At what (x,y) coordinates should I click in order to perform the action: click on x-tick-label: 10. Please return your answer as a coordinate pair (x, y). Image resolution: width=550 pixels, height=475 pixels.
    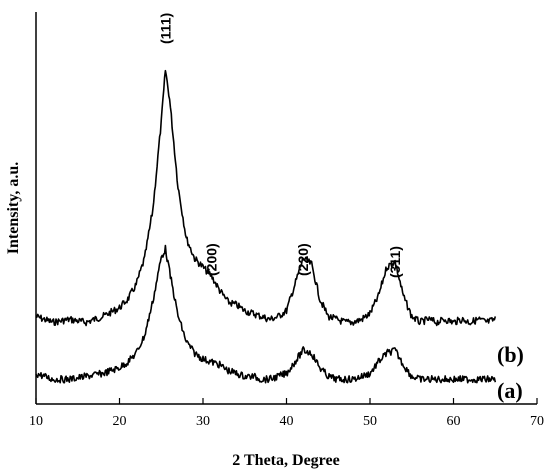
    Looking at the image, I should click on (36, 421).